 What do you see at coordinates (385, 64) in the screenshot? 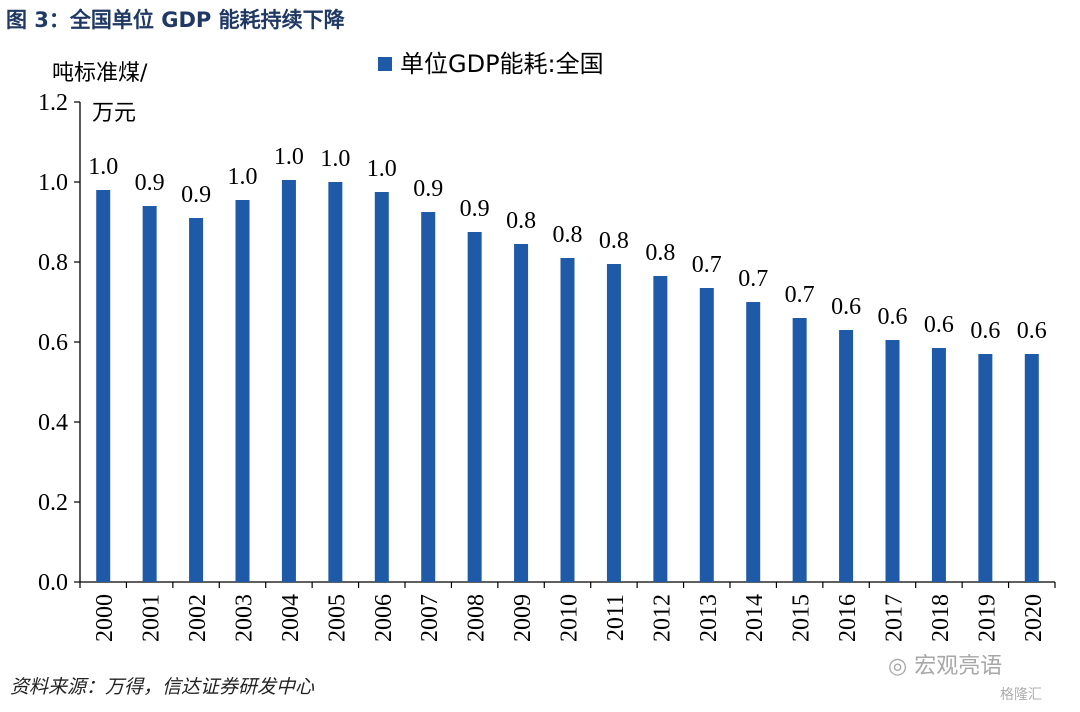
I see `legend-swatch` at bounding box center [385, 64].